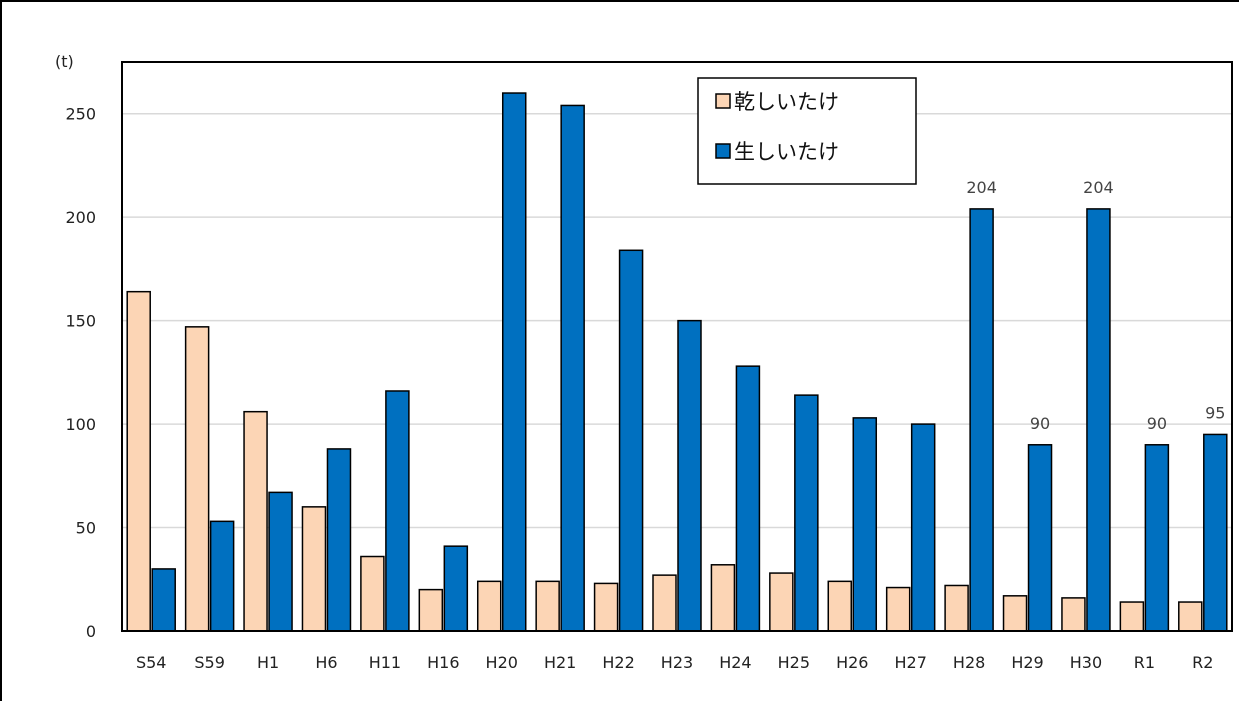 The height and width of the screenshot is (701, 1239). Describe the element at coordinates (326, 662) in the screenshot. I see `x-tick-label: H6` at that location.